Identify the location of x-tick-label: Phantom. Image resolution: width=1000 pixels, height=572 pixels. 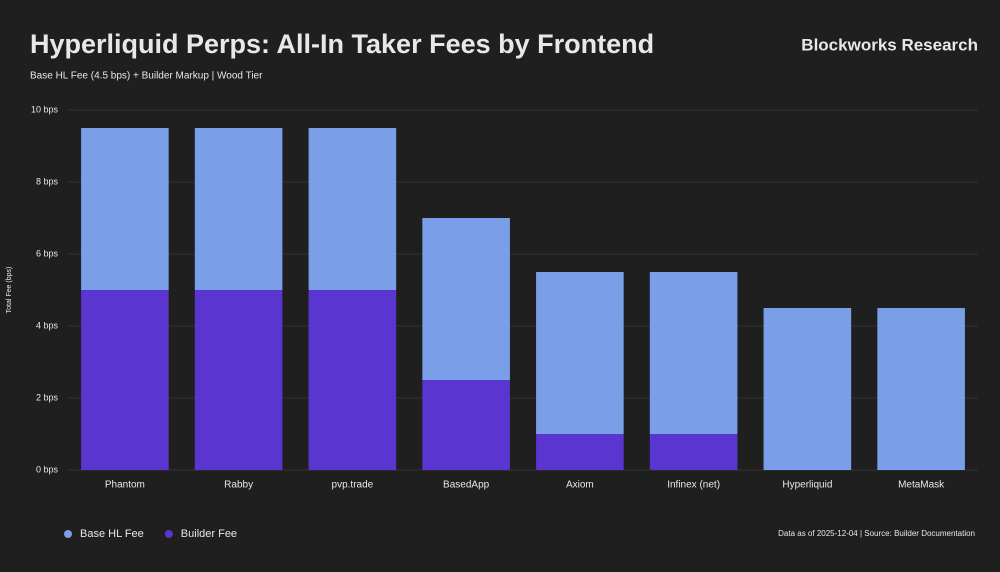
(125, 485).